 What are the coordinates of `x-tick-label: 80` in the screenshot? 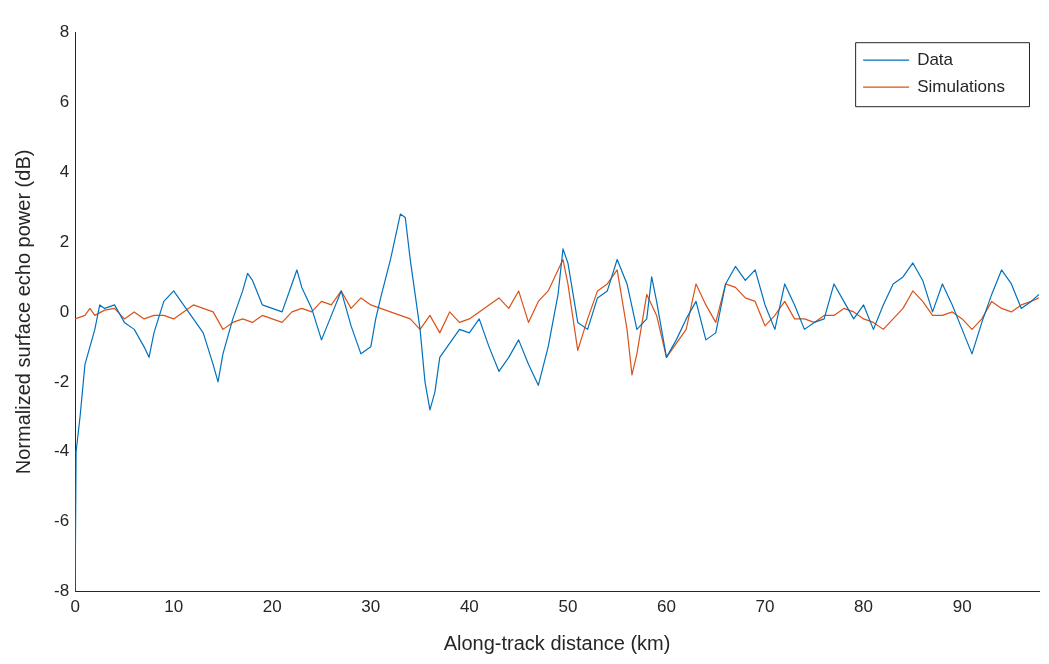 It's located at (864, 607).